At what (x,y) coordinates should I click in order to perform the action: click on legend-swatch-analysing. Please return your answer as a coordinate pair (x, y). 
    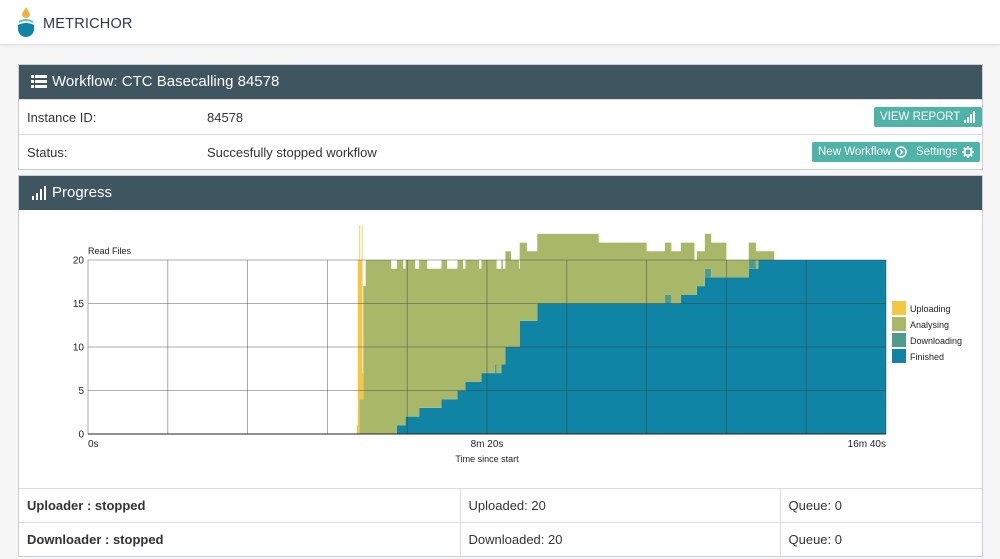
    Looking at the image, I should click on (899, 324).